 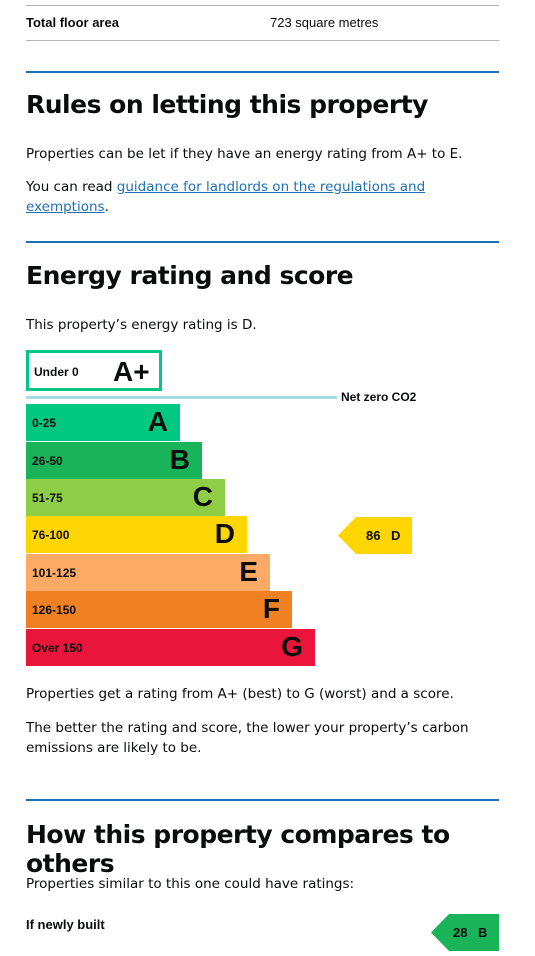 I want to click on current-rating-marker: 86 D, so click(x=375, y=535).